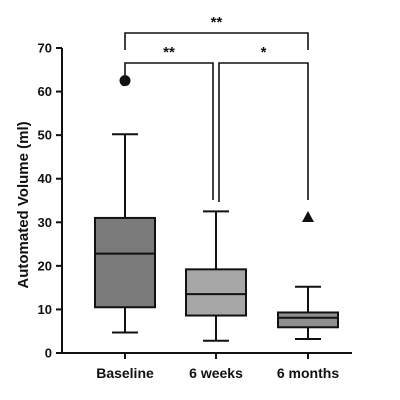  What do you see at coordinates (45, 178) in the screenshot?
I see `y-tick-label: 40` at bounding box center [45, 178].